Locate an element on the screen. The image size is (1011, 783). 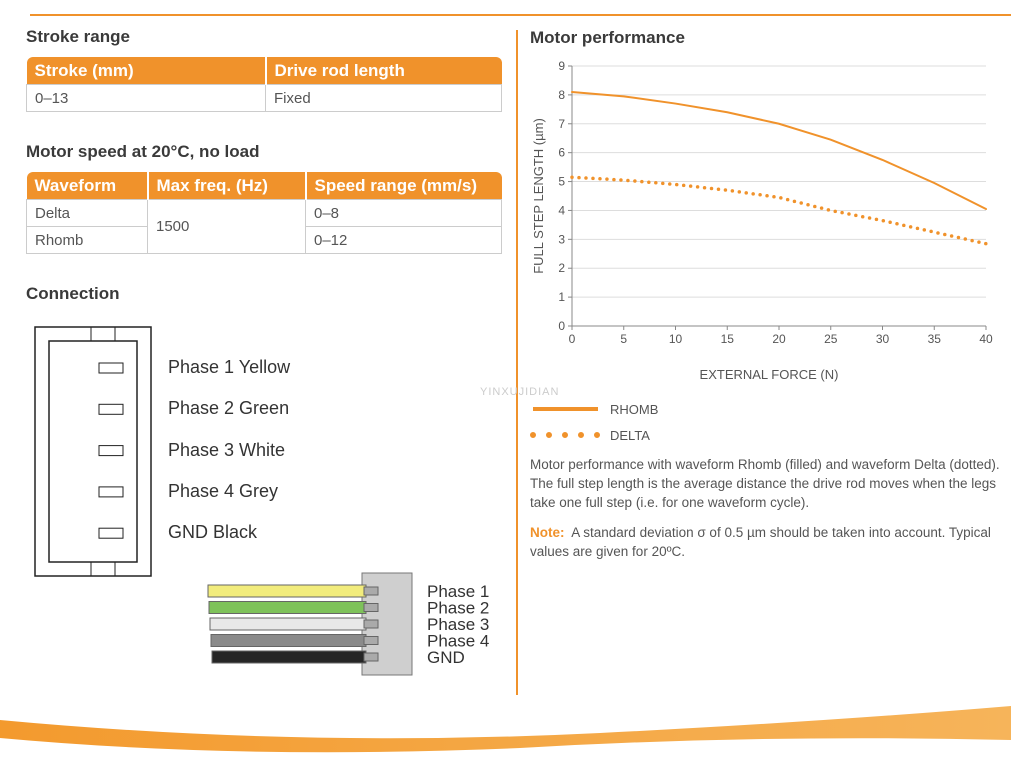
section-title: Connection is located at coordinates (73, 293).